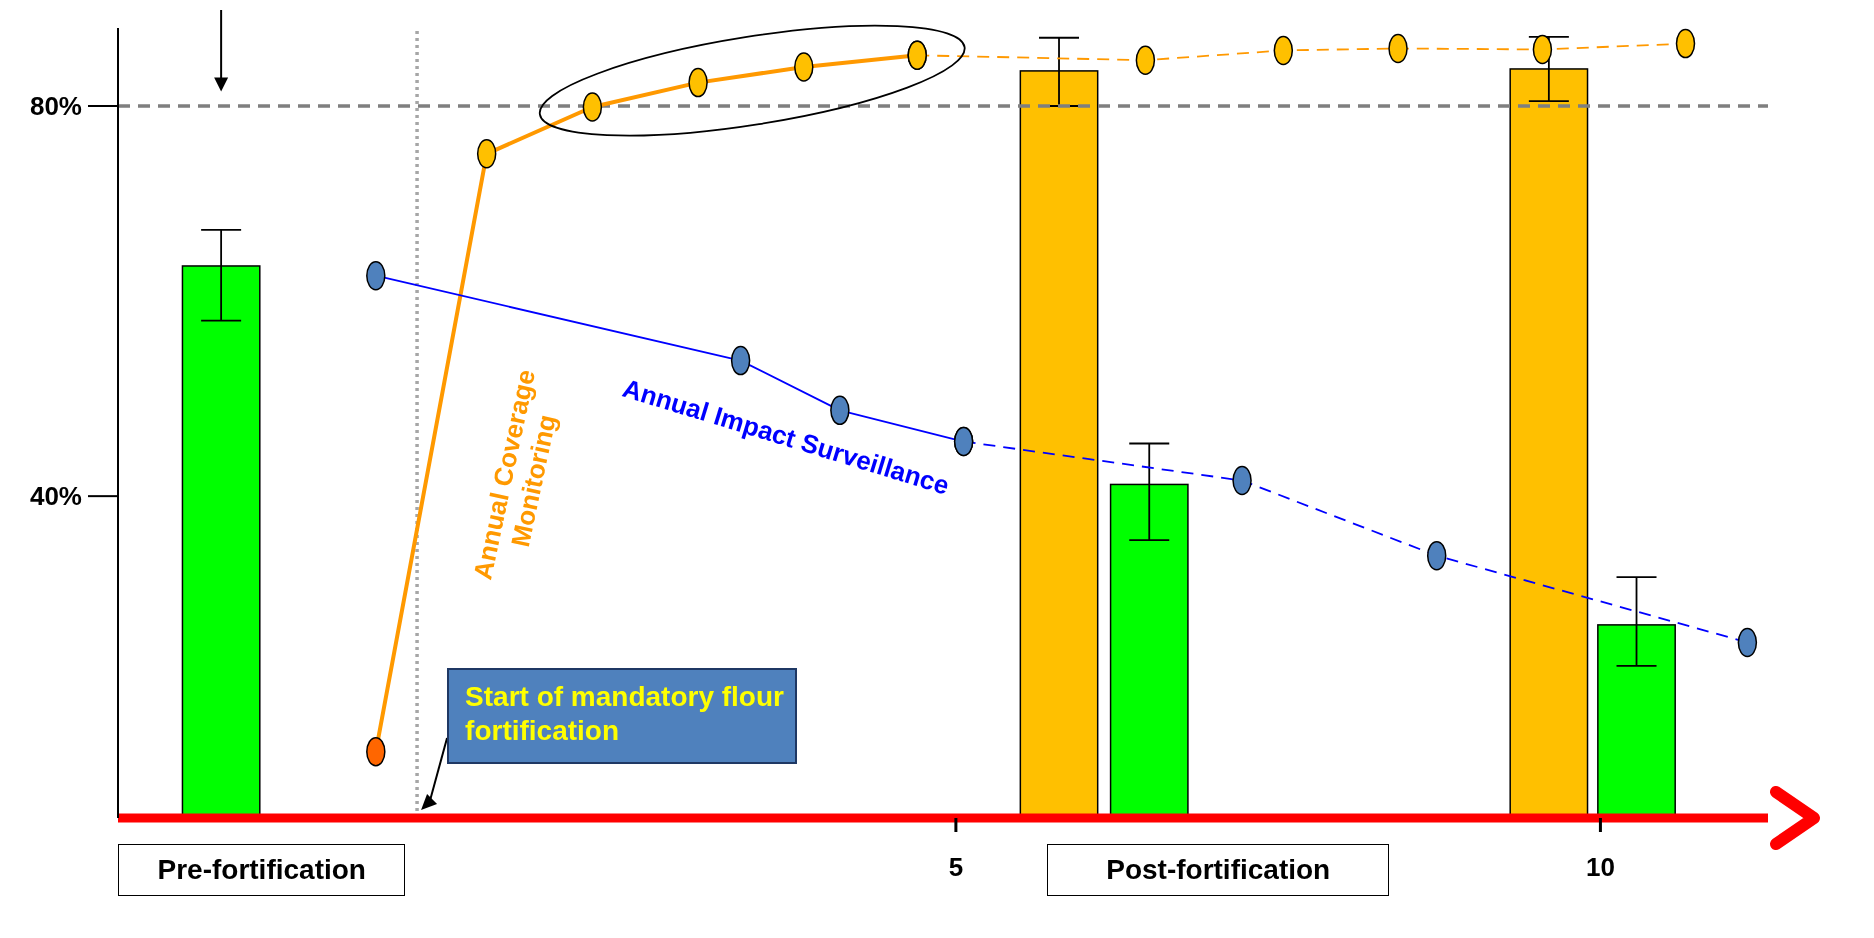 The width and height of the screenshot is (1874, 938). I want to click on y-tick-label: 40%, so click(55, 496).